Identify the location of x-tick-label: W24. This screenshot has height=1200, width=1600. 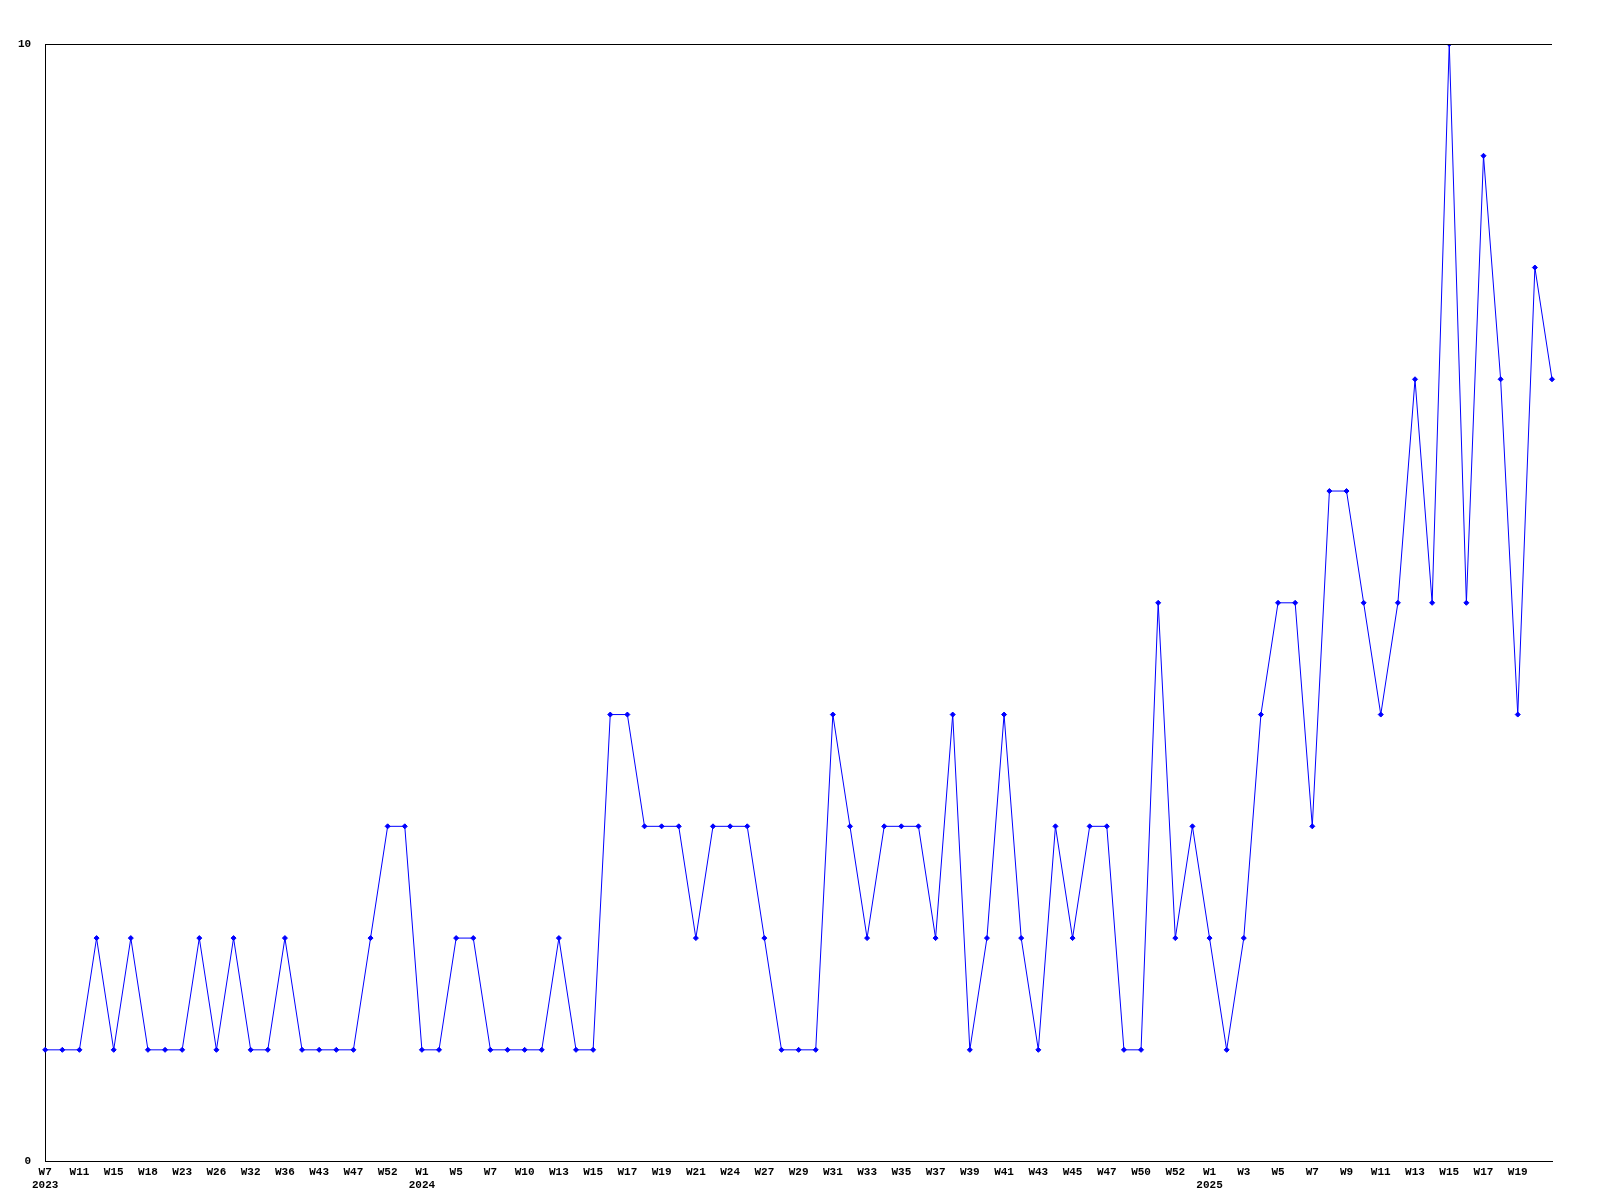
(730, 1171).